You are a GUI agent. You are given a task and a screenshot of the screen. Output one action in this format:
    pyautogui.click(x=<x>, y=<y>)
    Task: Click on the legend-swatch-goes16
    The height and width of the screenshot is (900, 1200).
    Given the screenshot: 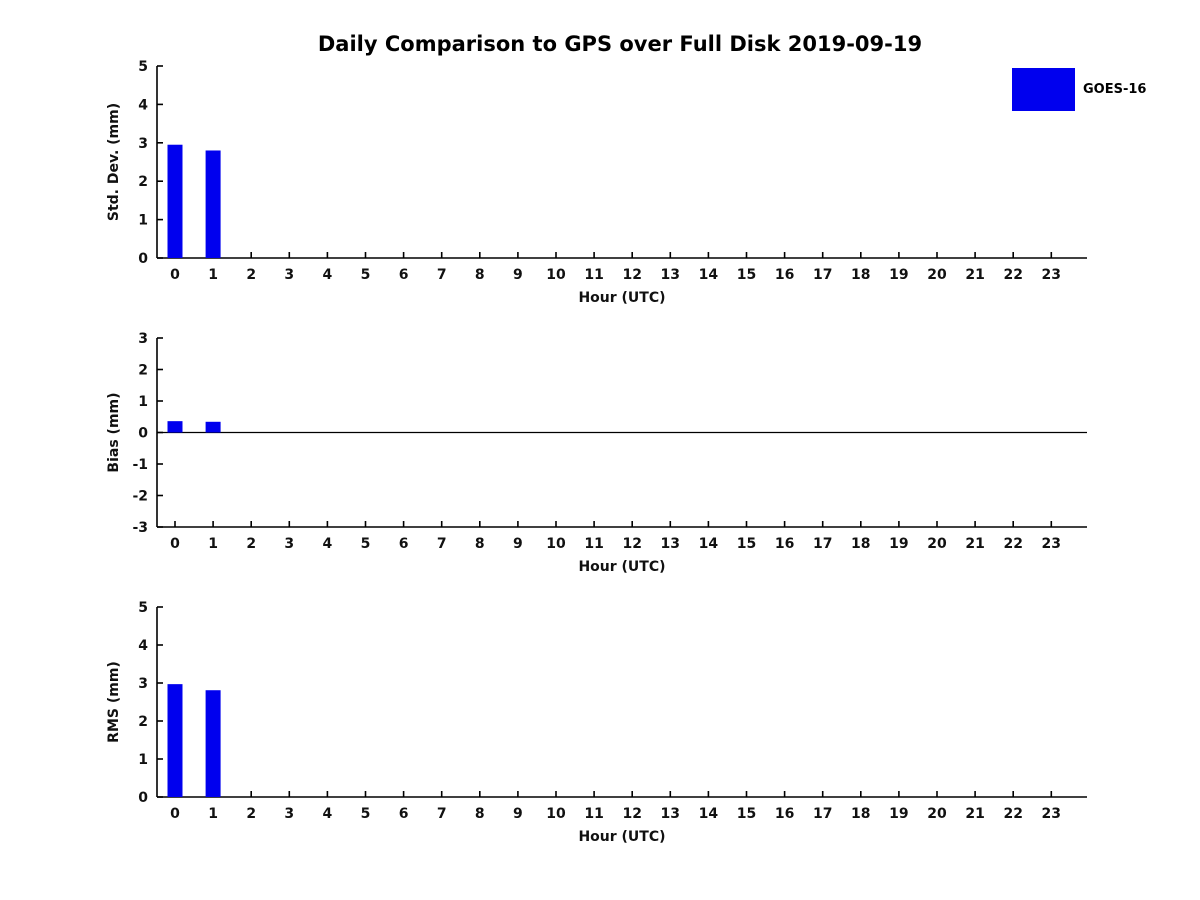 What is the action you would take?
    pyautogui.click(x=1043, y=89)
    